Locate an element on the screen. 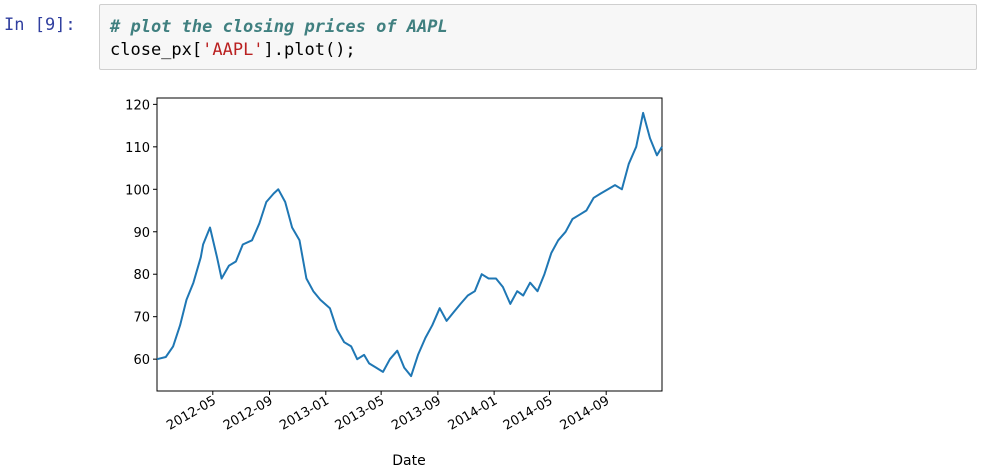 The width and height of the screenshot is (983, 470). x-tick-label: 2014-05 is located at coordinates (528, 413).